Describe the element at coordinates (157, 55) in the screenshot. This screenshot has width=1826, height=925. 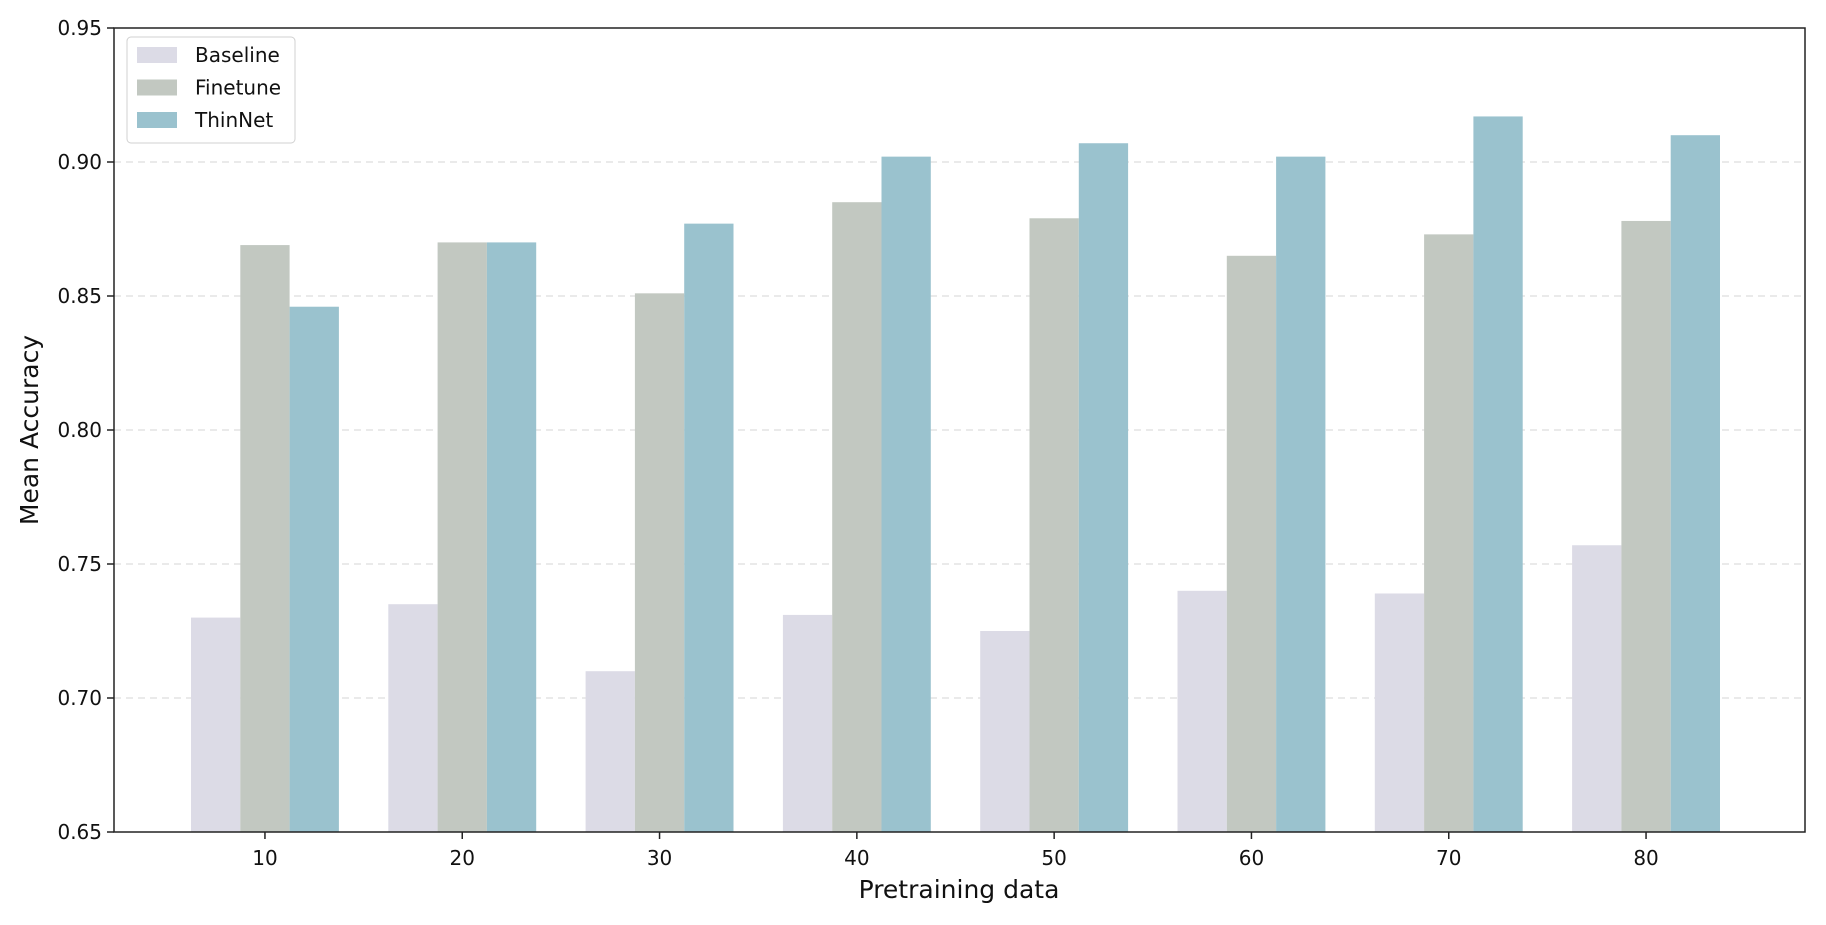
I see `legend-swatch-baseline` at that location.